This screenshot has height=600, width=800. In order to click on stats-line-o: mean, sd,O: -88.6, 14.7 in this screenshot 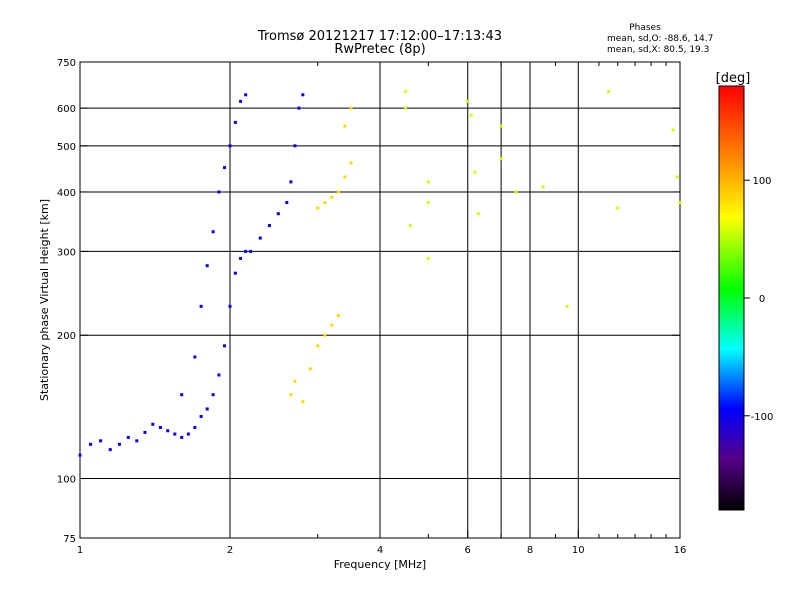, I will do `click(660, 39)`.